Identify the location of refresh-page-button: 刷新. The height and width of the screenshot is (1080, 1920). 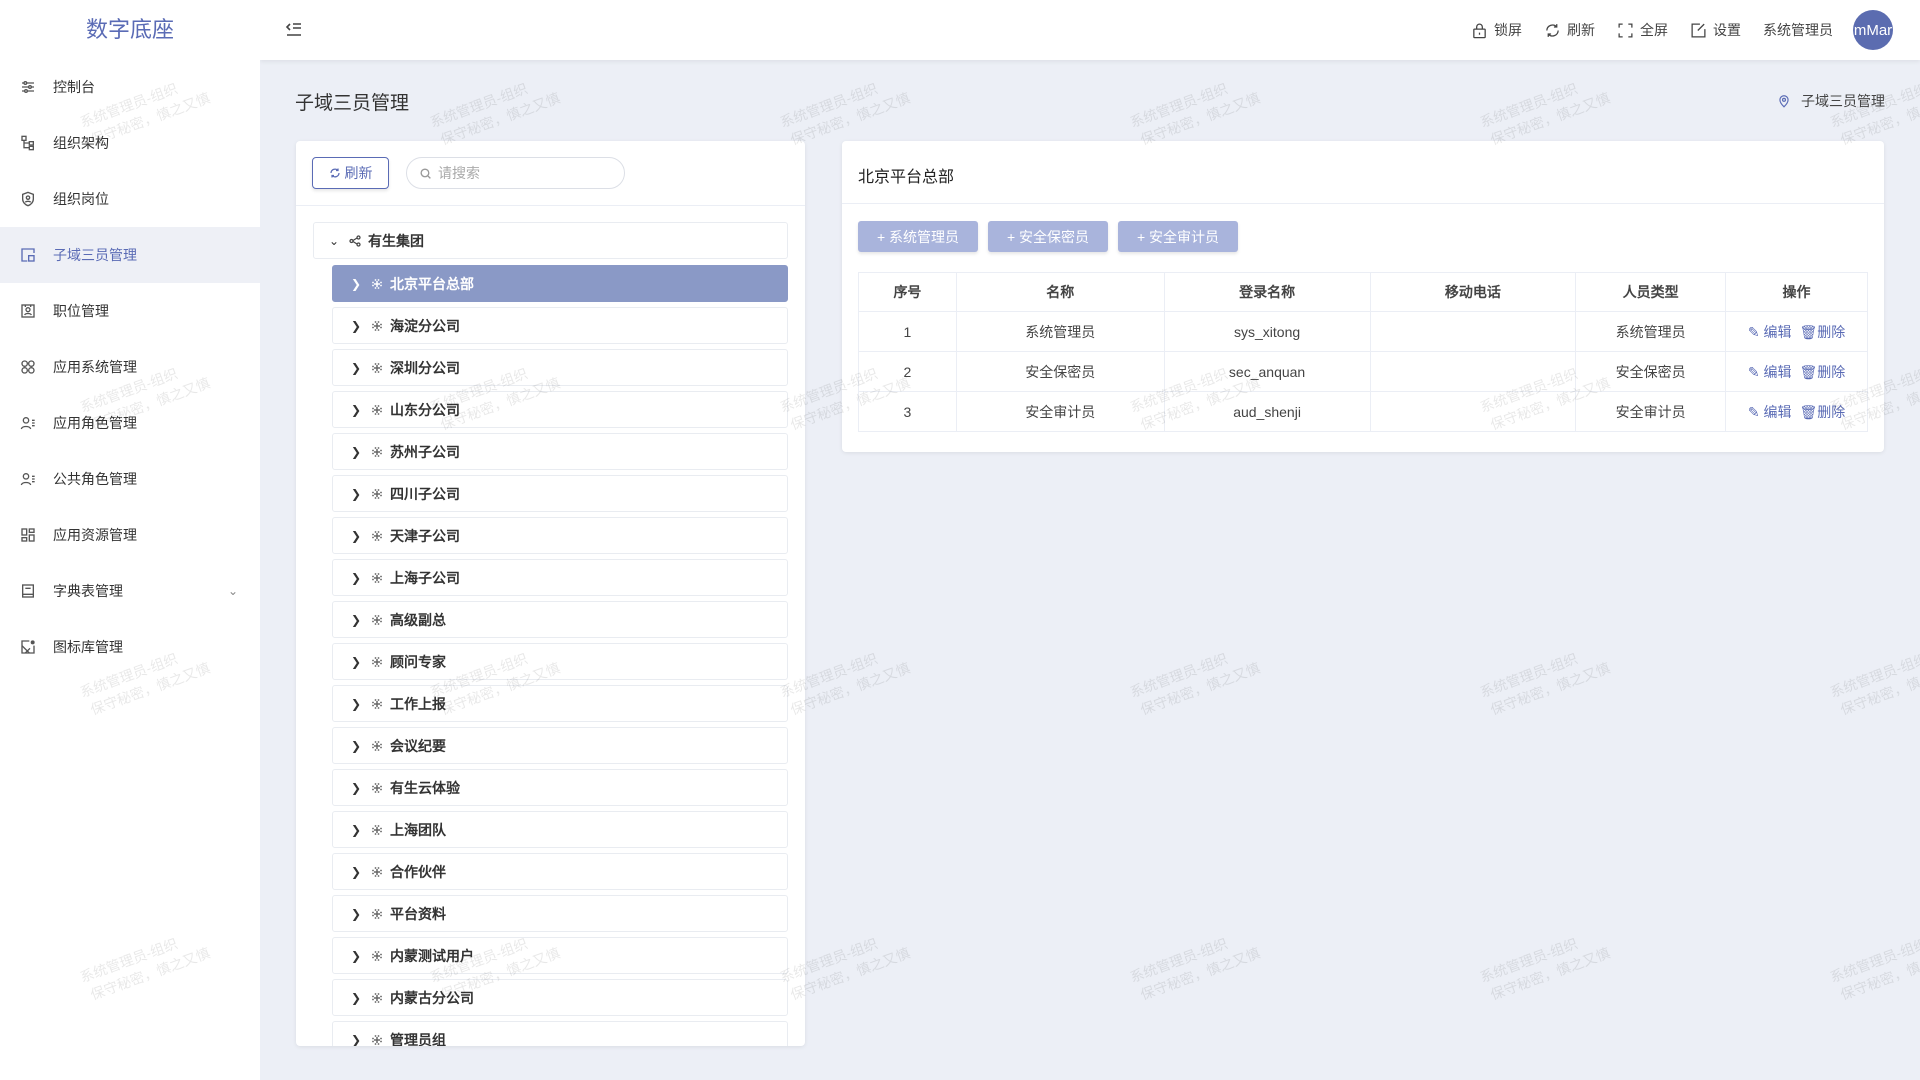
(1569, 30).